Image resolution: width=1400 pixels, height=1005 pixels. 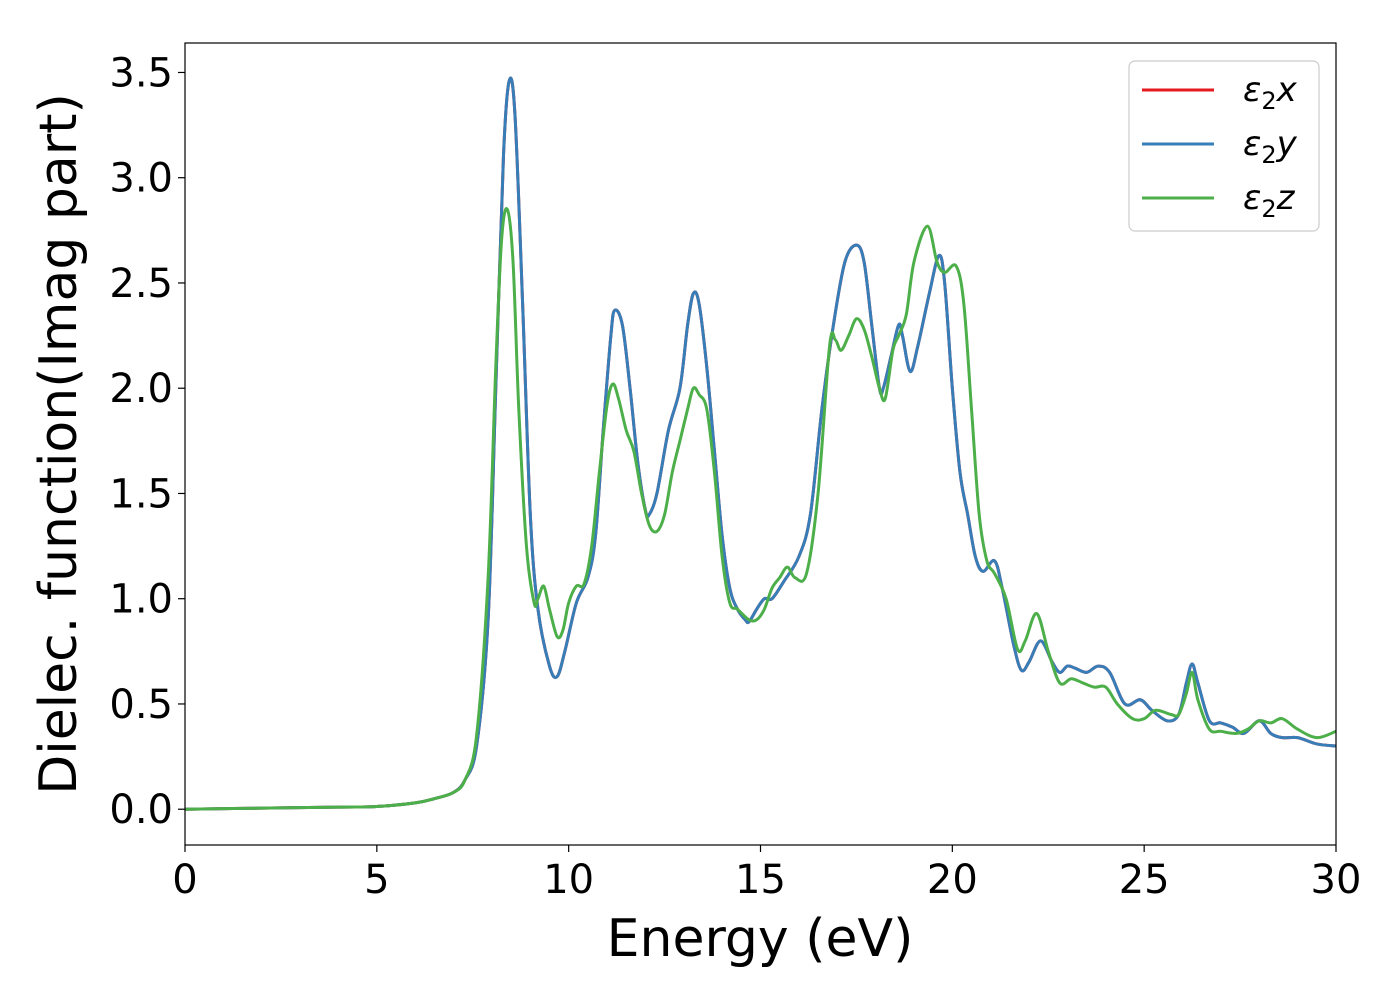 I want to click on legend-items: ε2x ε2y ε2z, so click(x=1220, y=146).